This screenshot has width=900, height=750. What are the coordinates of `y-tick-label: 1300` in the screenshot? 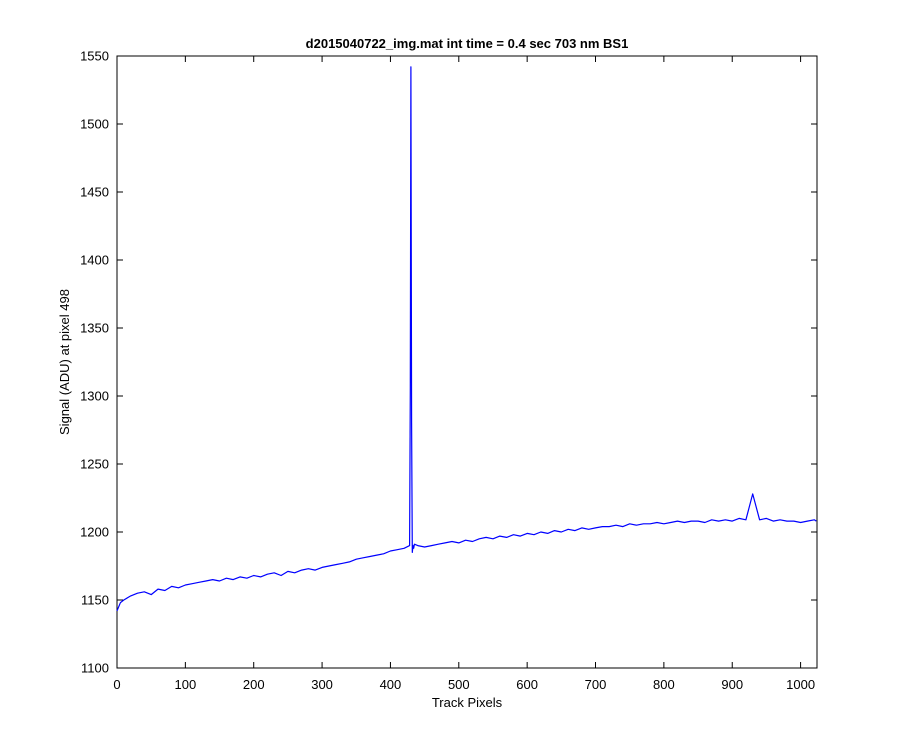 It's located at (94, 396).